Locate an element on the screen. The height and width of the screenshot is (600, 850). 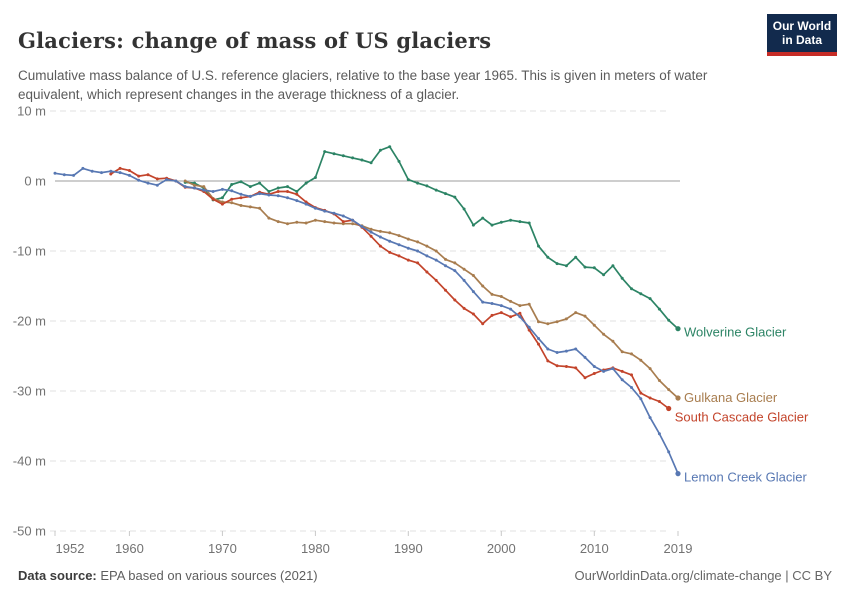
x-tick-label-1970: 1970 is located at coordinates (222, 548).